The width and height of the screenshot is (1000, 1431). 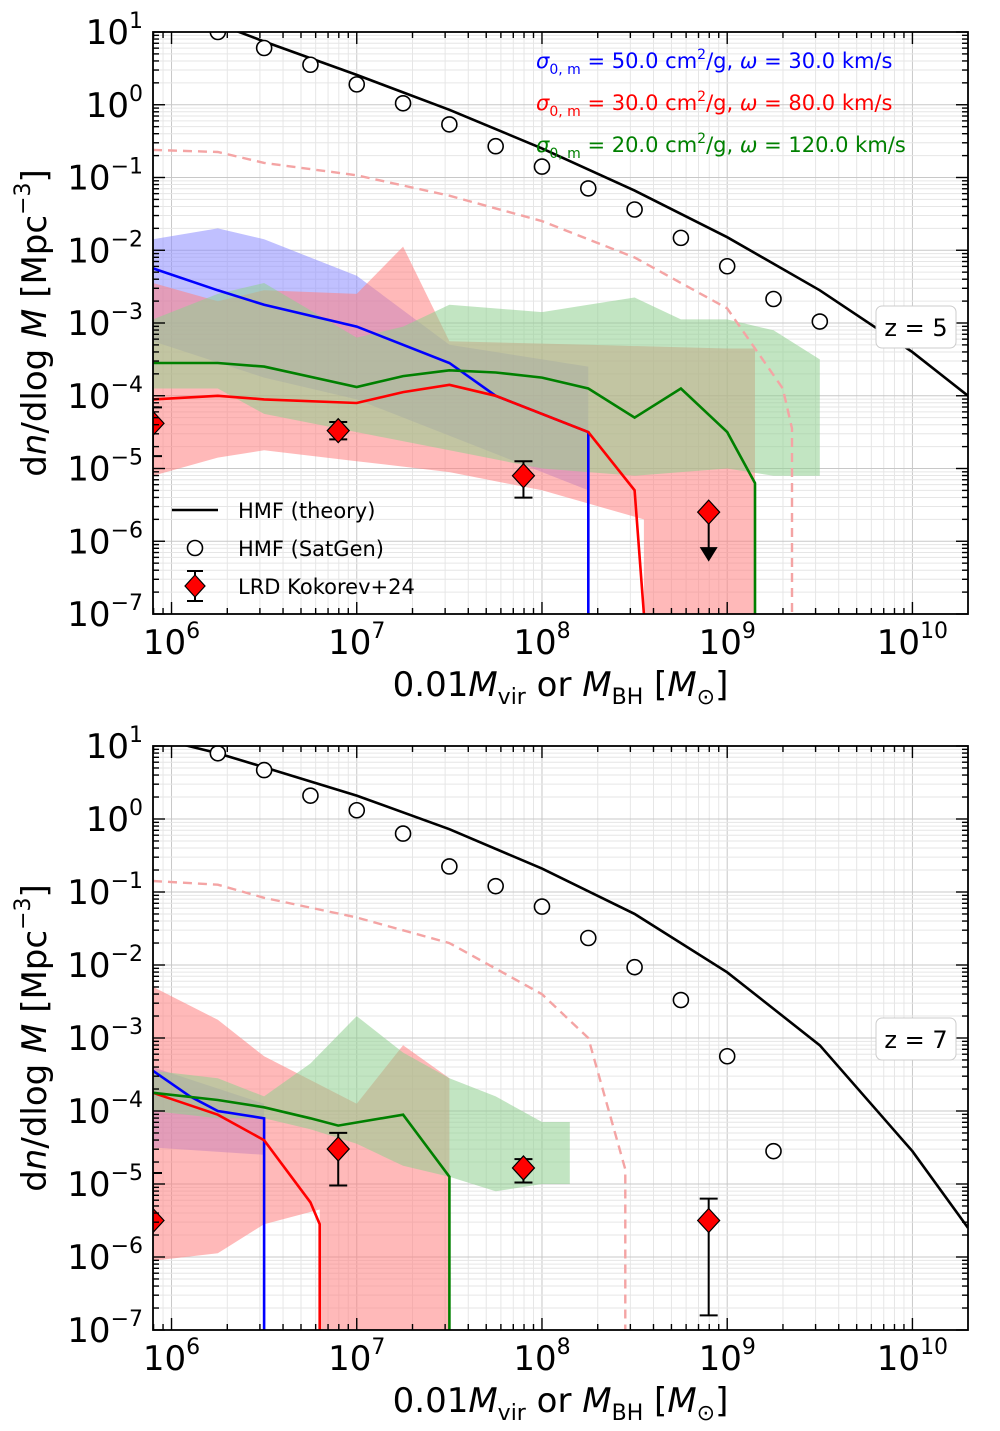 I want to click on legend-label-3: LRD Kokorev+24, so click(x=326, y=587).